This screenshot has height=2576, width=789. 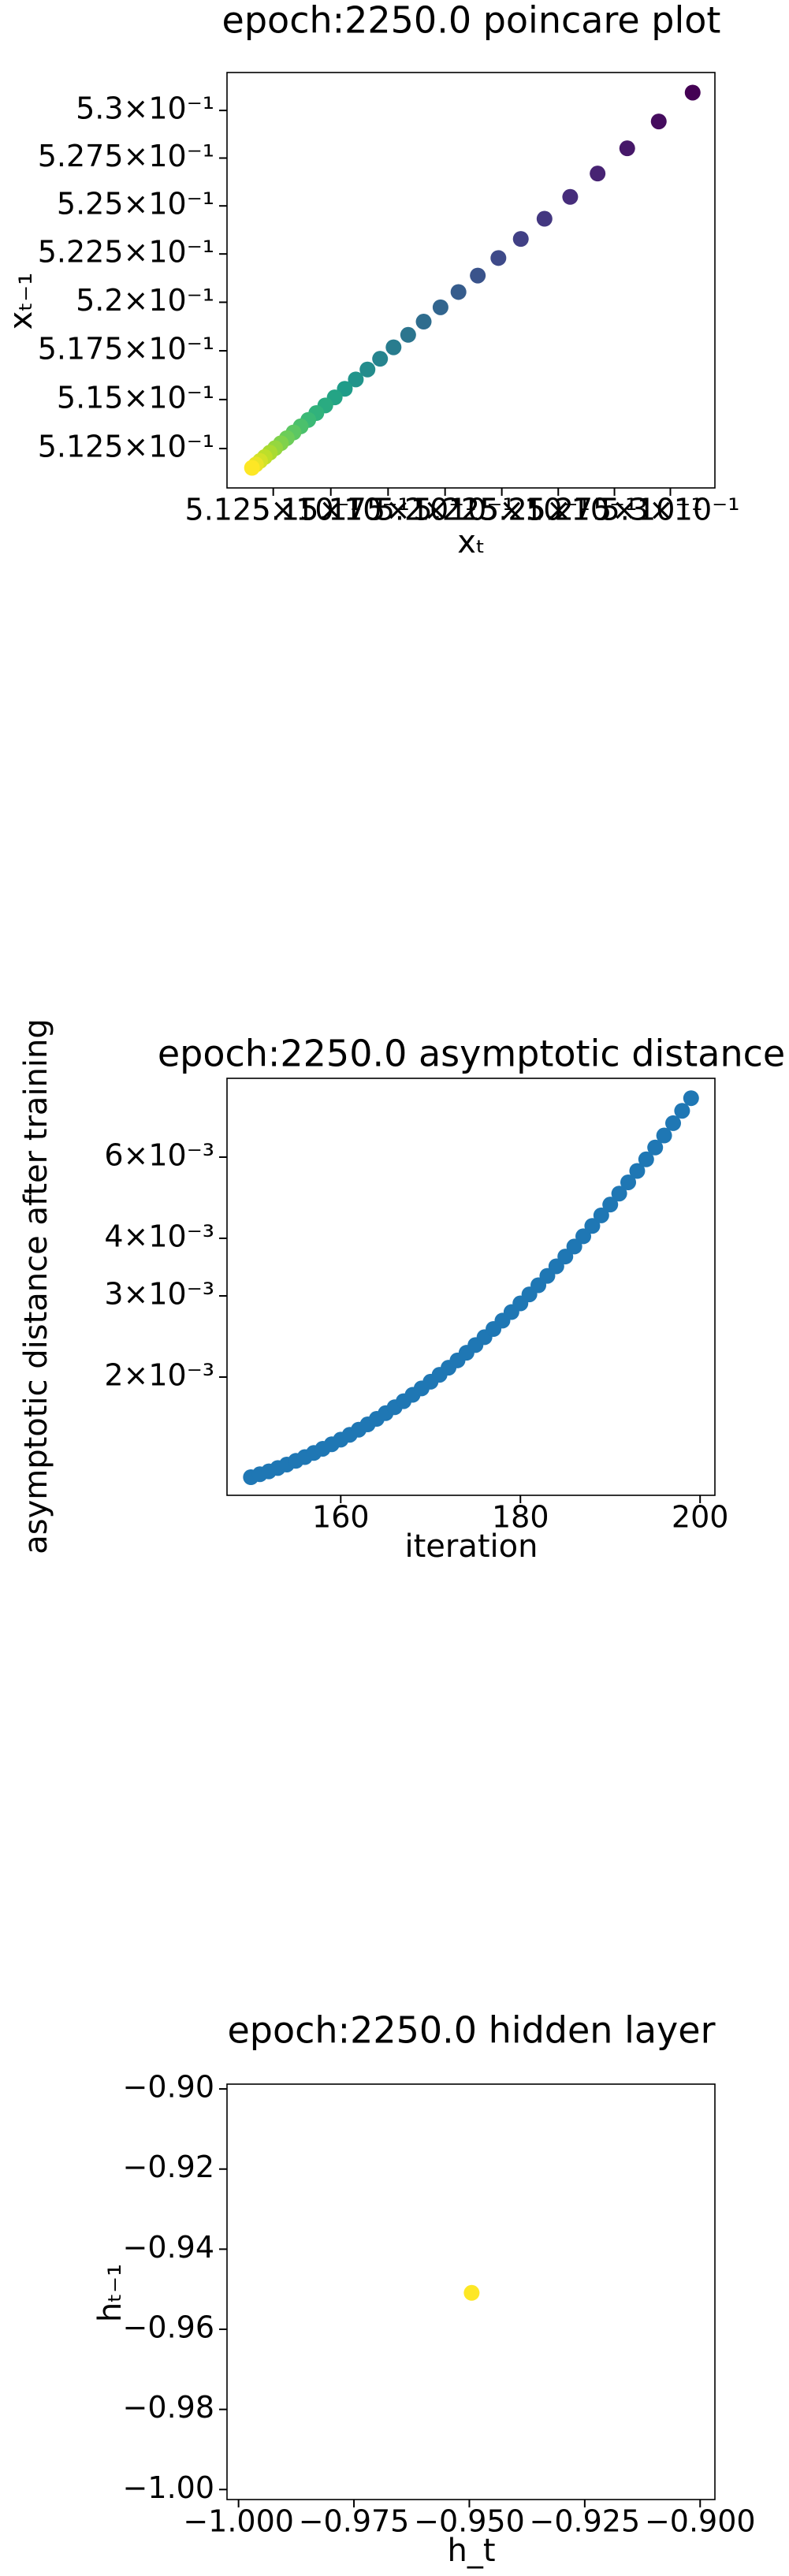 I want to click on x-tick-label: 5.275×10⁻¹, so click(x=614, y=510).